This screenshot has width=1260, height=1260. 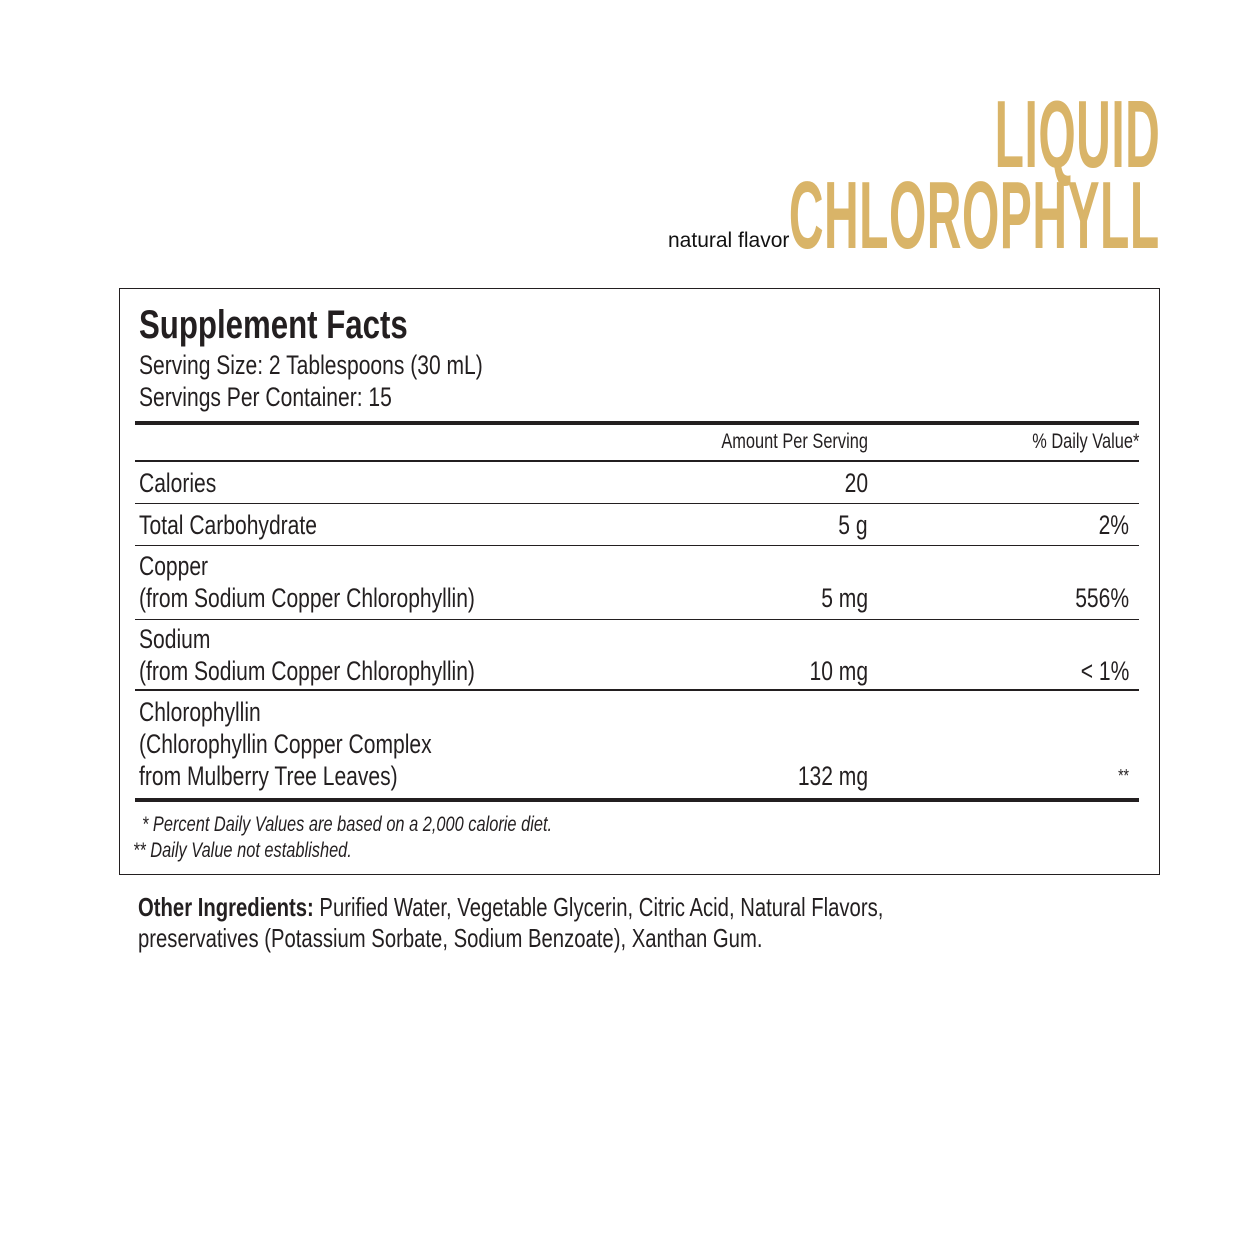 I want to click on row-sub: from Mulberry Tree Leaves), so click(x=268, y=776).